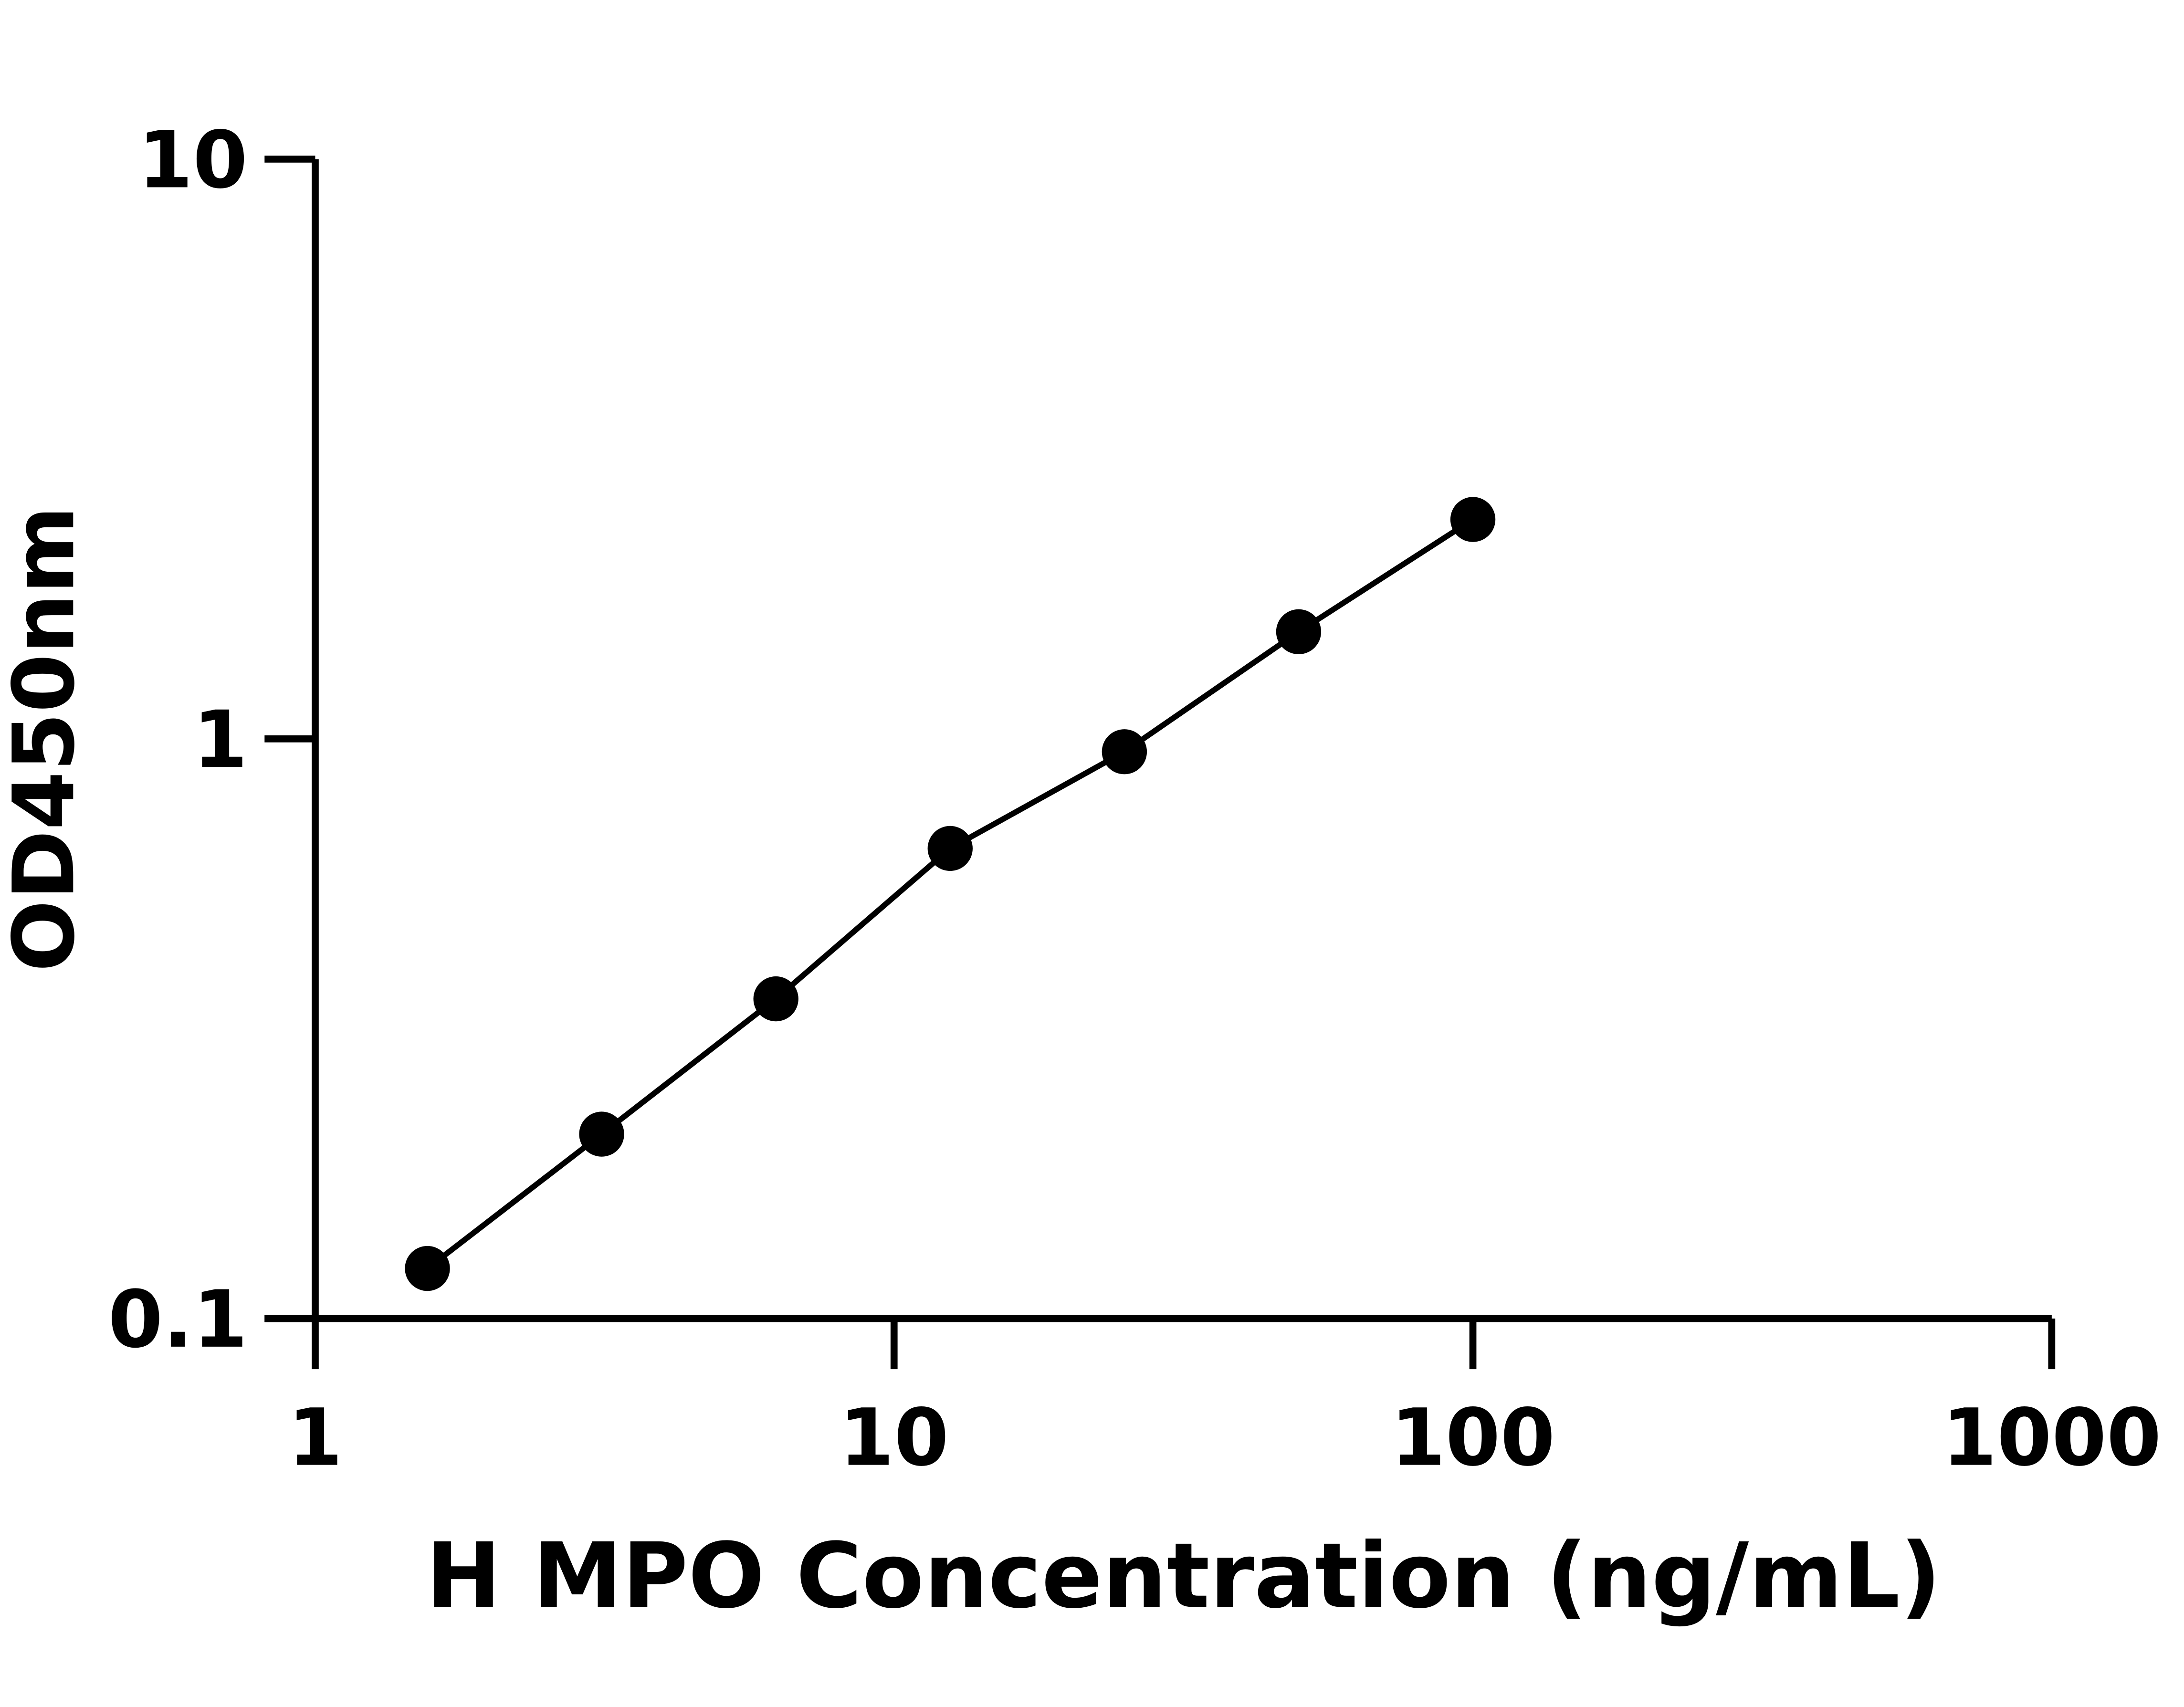 The image size is (2184, 1707). I want to click on x-tick-label: 1, so click(315, 1438).